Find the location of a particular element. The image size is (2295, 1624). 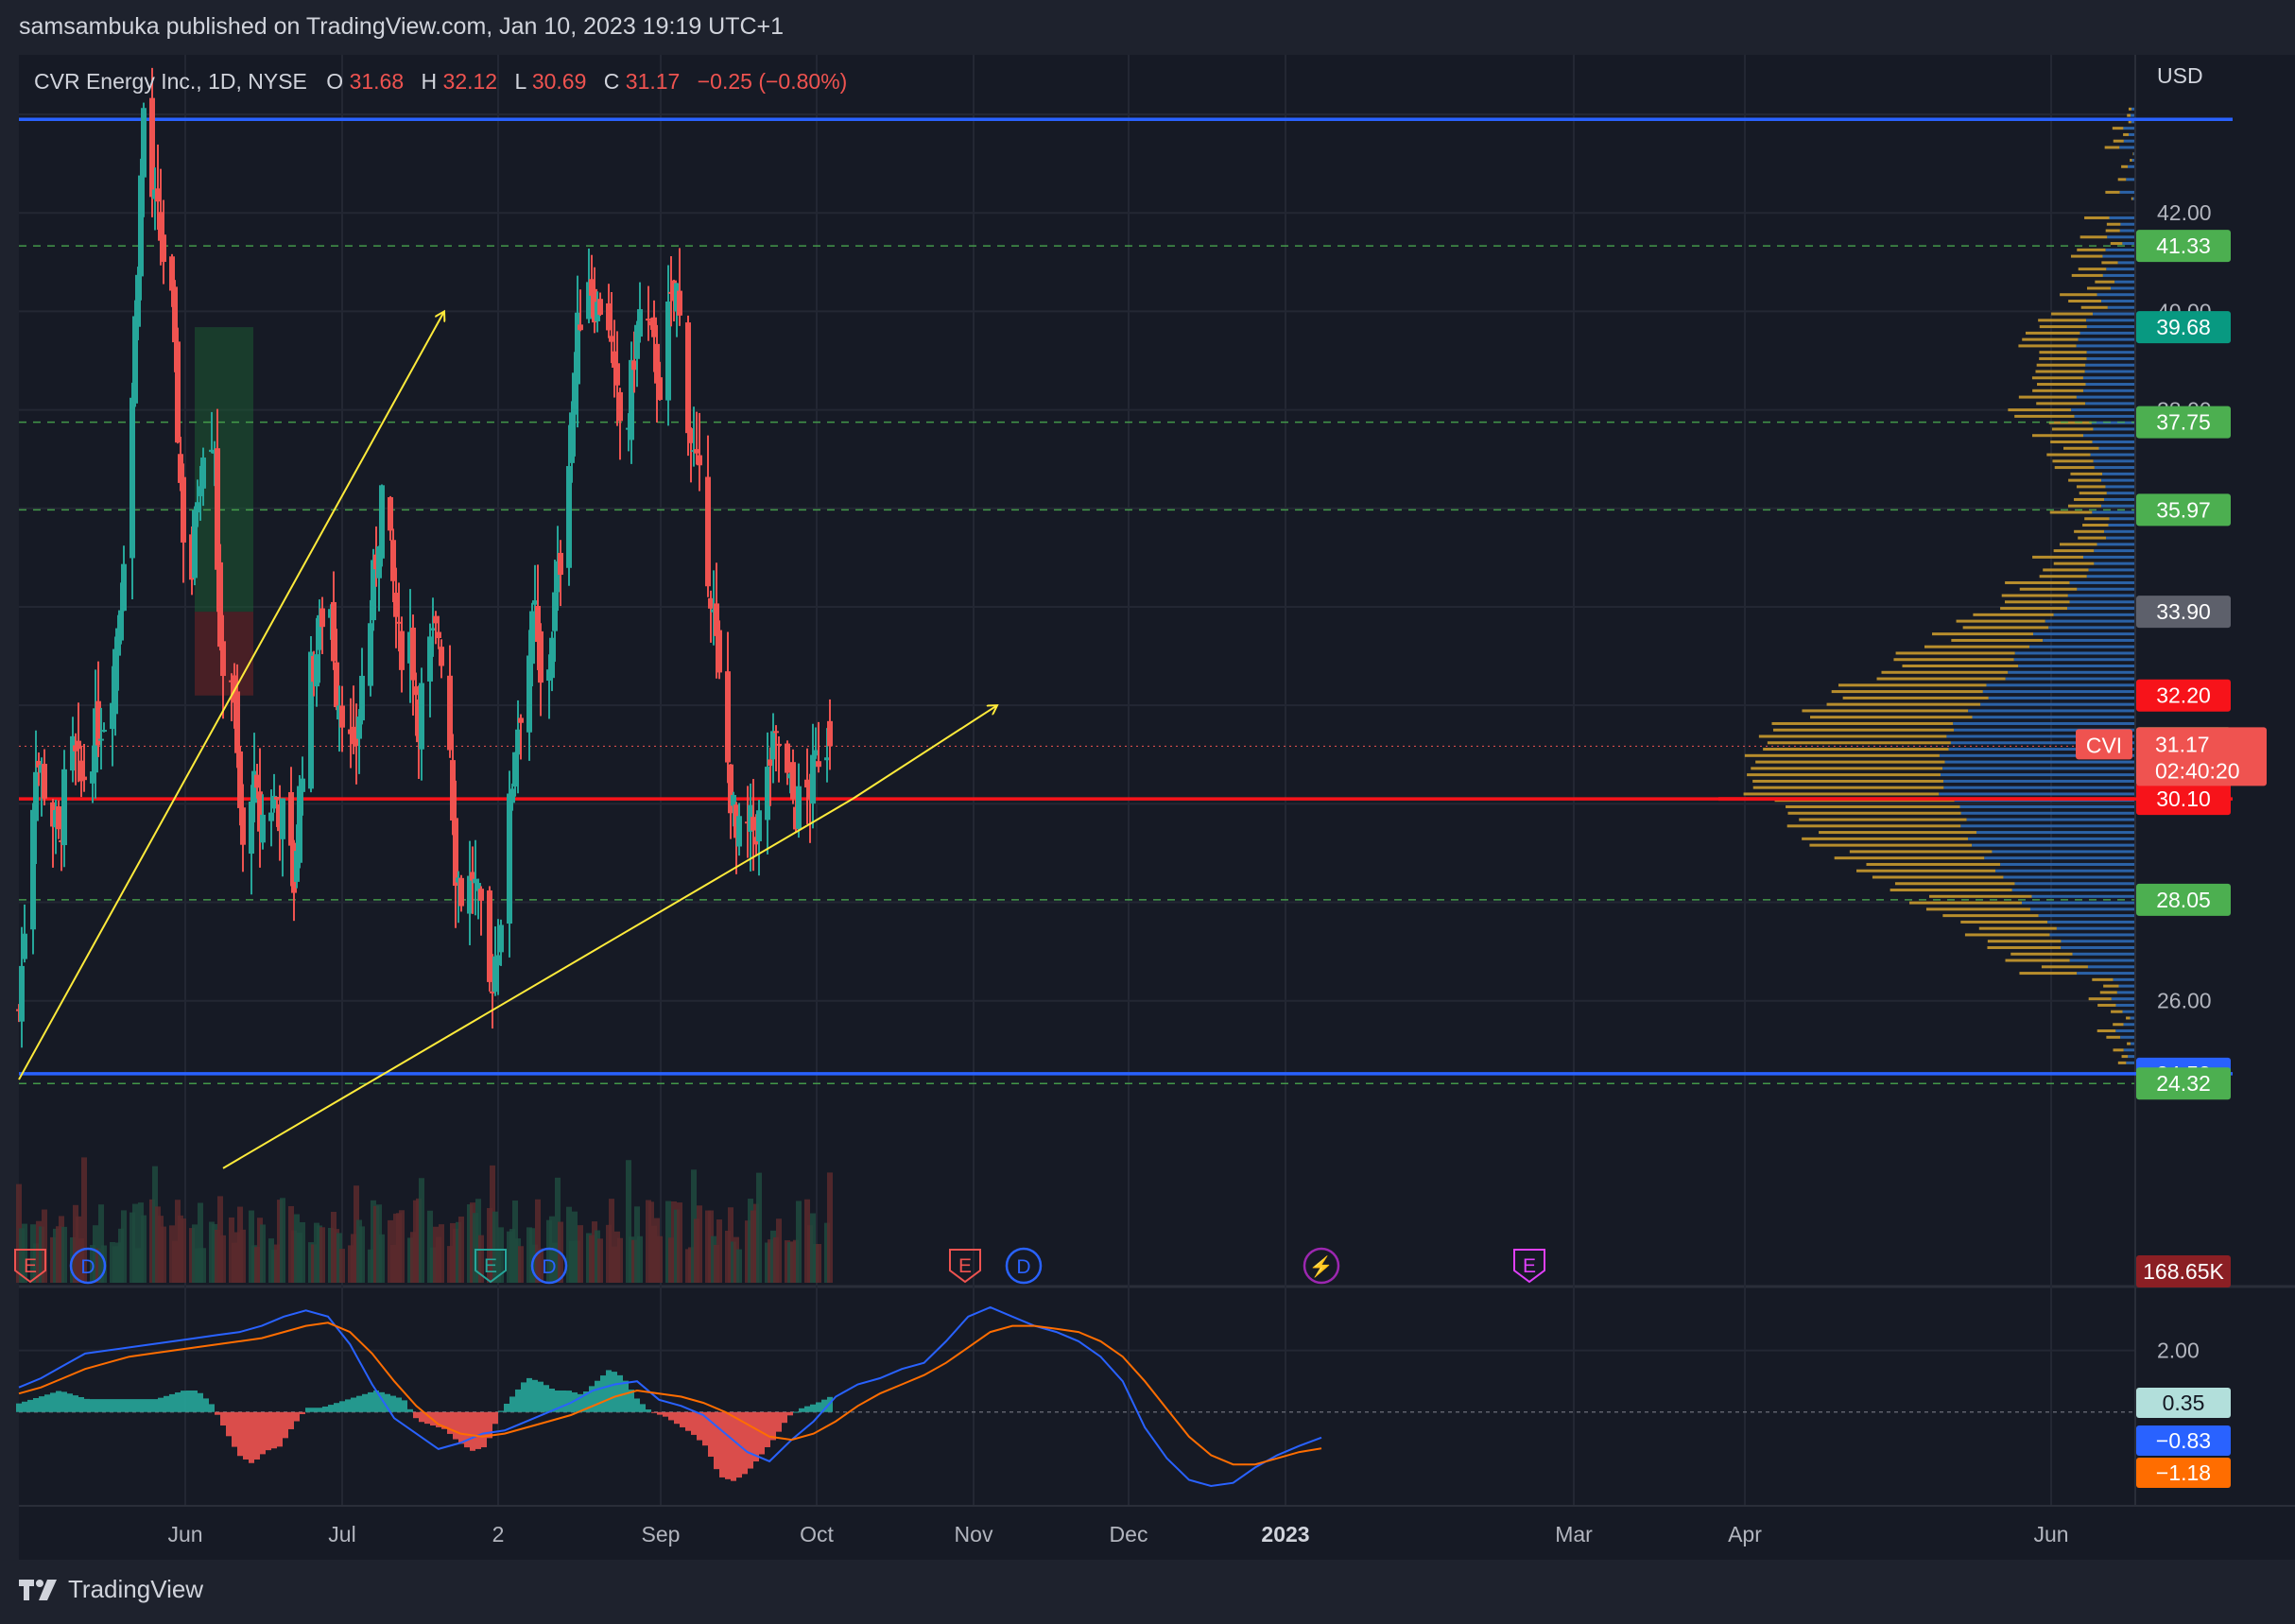

price-badge-text: 24.32 is located at coordinates (2183, 1083).